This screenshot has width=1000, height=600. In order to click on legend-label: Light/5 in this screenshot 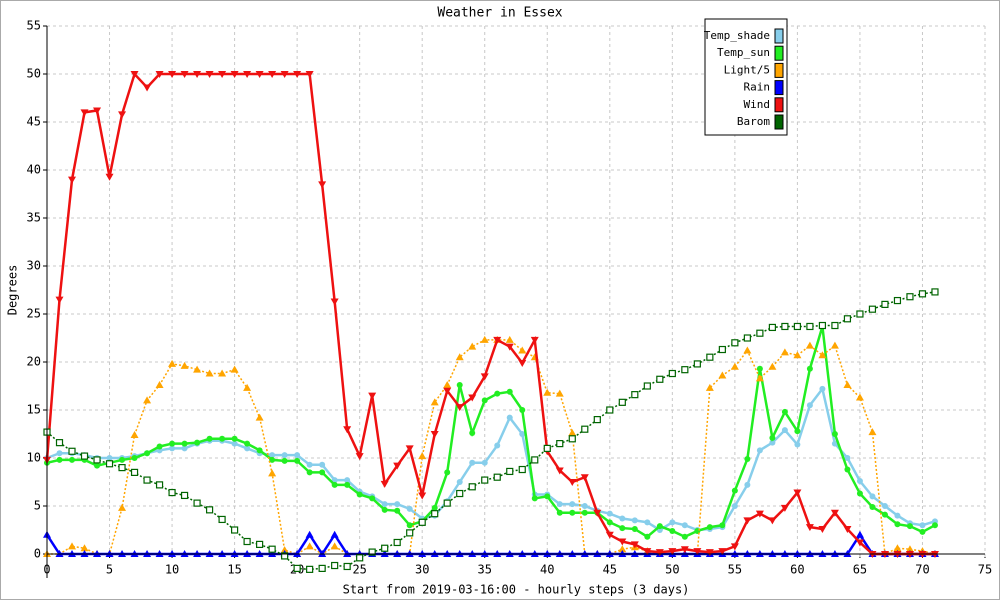, I will do `click(747, 69)`.